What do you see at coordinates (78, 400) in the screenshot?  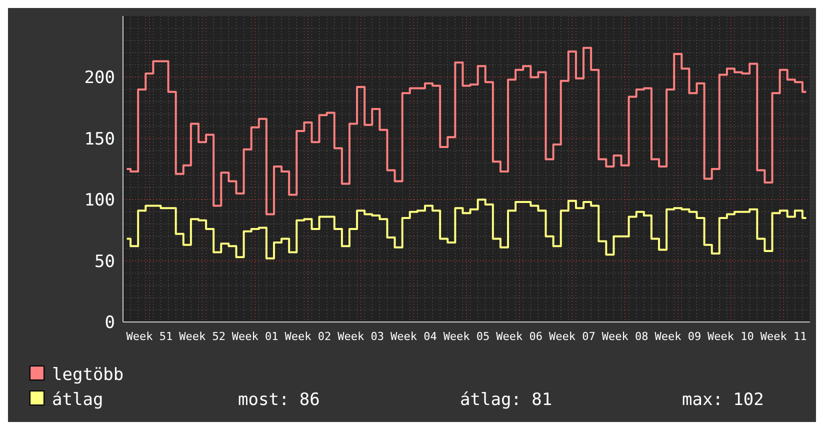 I see `legend-label: átlag` at bounding box center [78, 400].